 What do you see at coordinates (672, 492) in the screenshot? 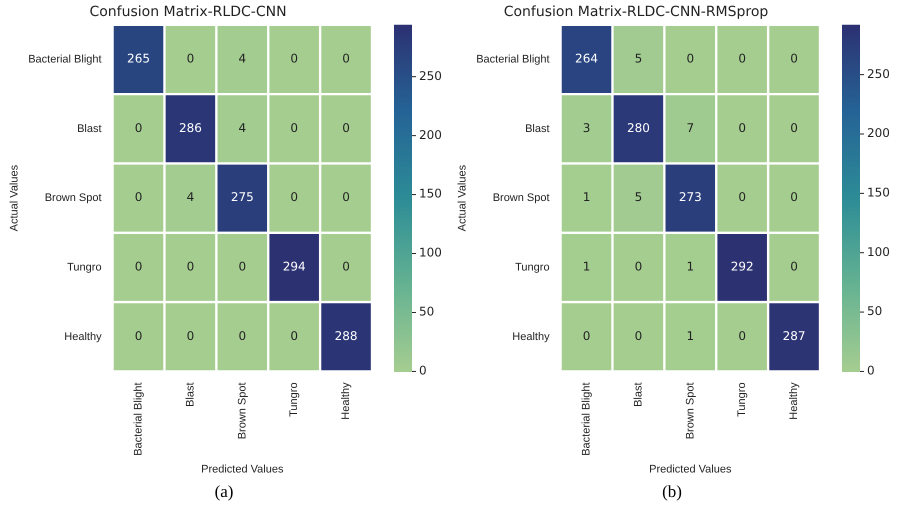
I see `text: (b)` at bounding box center [672, 492].